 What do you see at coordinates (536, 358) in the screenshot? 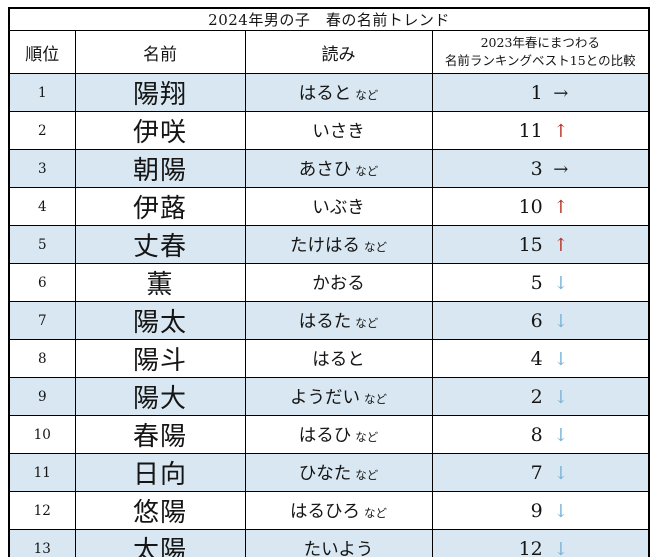
I see `comparison-value: 4` at bounding box center [536, 358].